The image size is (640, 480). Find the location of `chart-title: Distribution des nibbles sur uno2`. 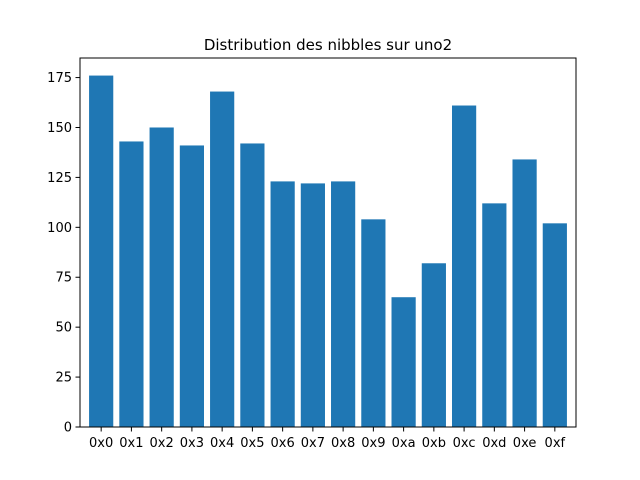

chart-title: Distribution des nibbles sur uno2 is located at coordinates (328, 45).